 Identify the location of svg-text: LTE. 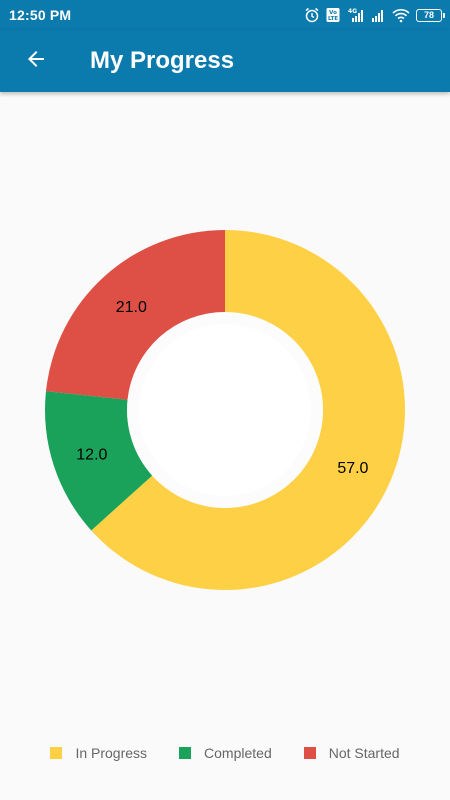
(333, 19).